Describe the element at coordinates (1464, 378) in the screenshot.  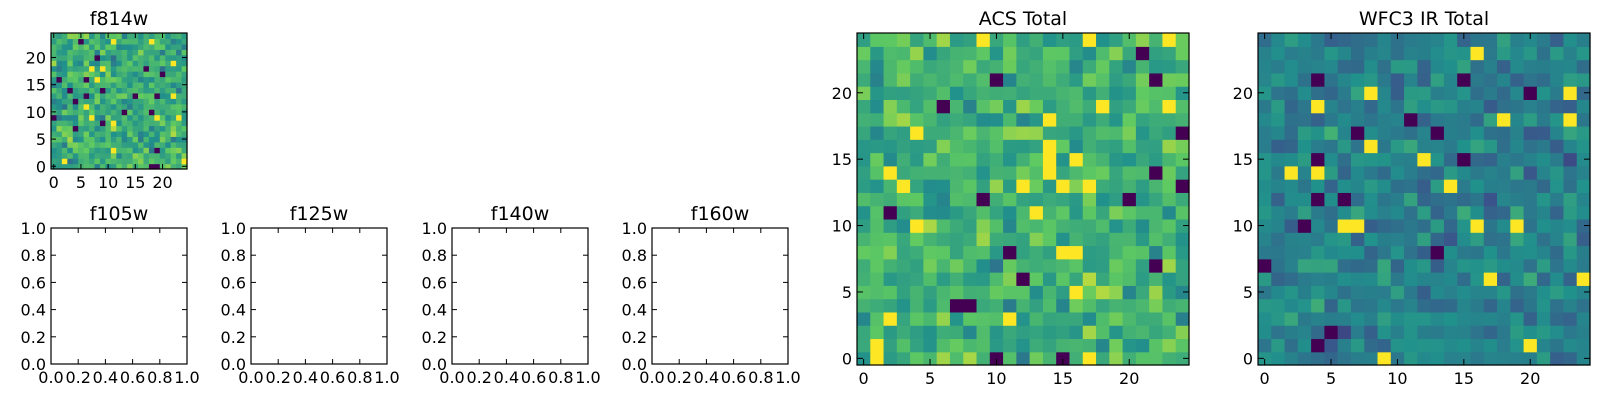
I see `x-tick-label: 15` at that location.